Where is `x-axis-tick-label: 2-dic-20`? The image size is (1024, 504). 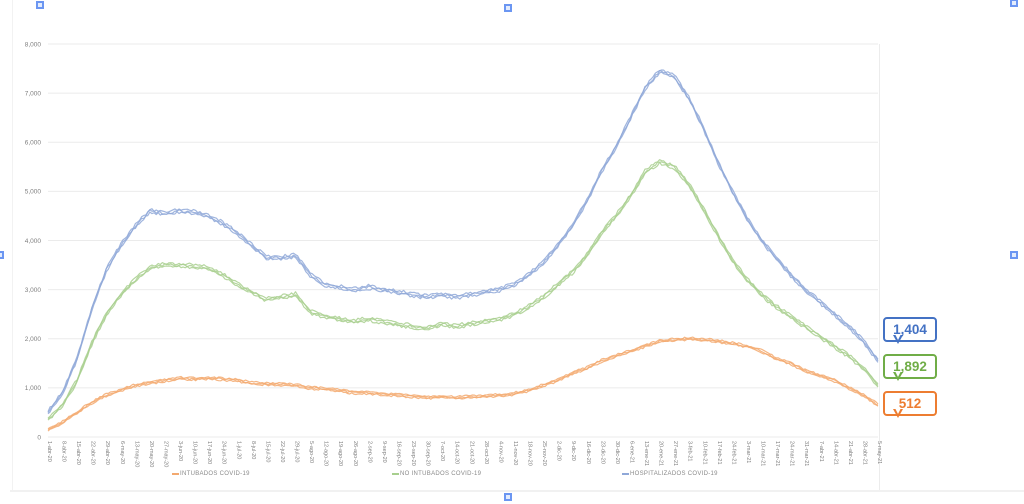 x-axis-tick-label: 2-dic-20 is located at coordinates (559, 451).